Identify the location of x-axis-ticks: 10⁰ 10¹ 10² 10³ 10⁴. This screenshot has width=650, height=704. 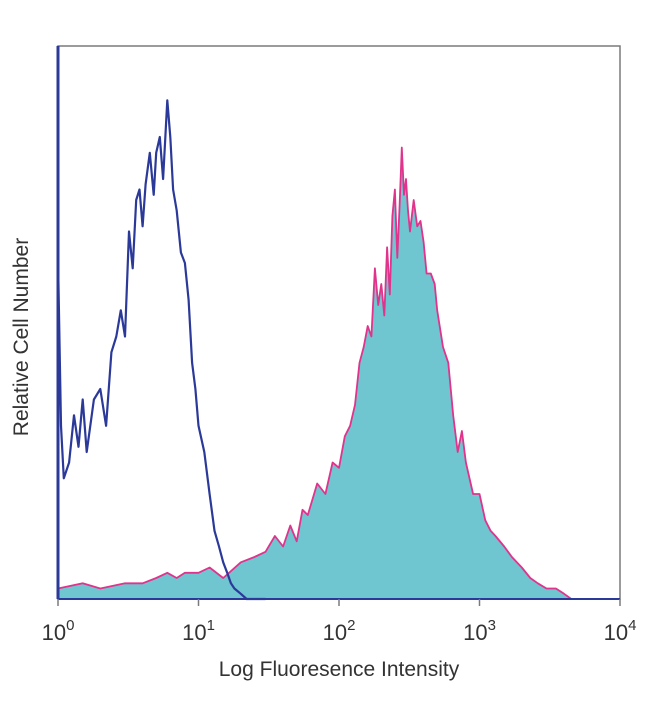
(339, 622).